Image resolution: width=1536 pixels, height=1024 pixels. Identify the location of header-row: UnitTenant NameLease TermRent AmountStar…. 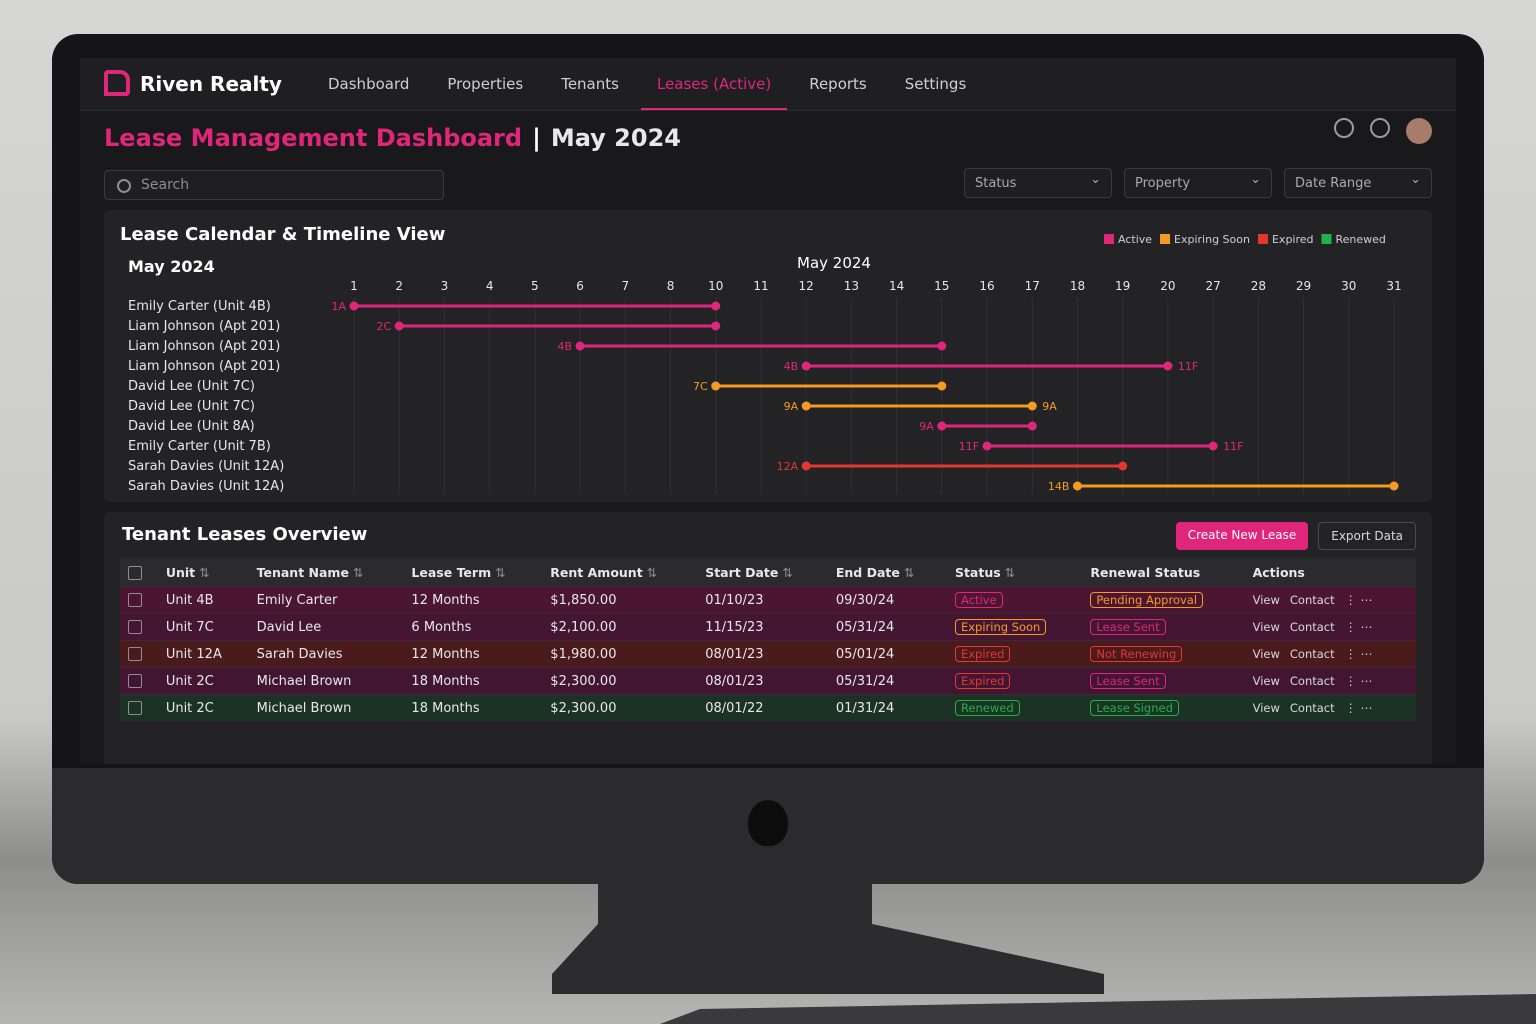
(768, 572).